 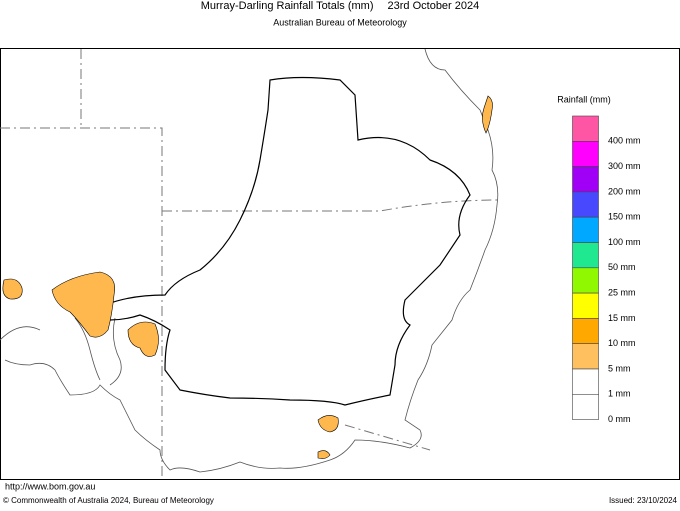 What do you see at coordinates (622, 318) in the screenshot?
I see `legend-label: 15 mm` at bounding box center [622, 318].